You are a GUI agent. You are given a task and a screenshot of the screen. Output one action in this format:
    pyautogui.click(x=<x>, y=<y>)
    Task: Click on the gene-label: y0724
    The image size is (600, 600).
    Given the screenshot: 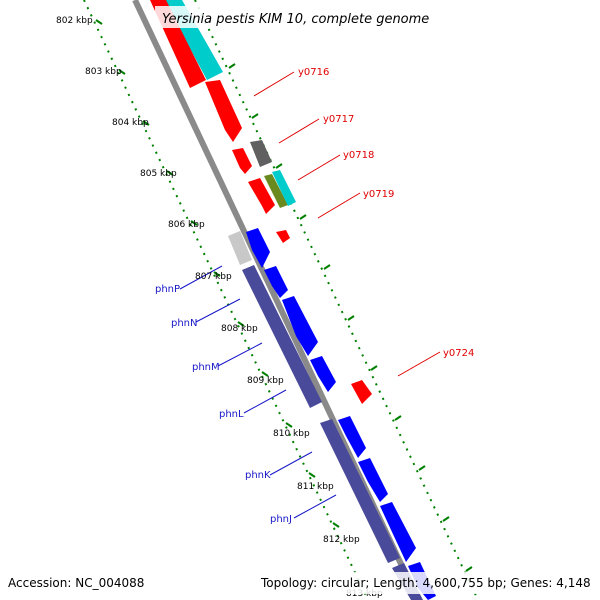 What is the action you would take?
    pyautogui.click(x=458, y=353)
    